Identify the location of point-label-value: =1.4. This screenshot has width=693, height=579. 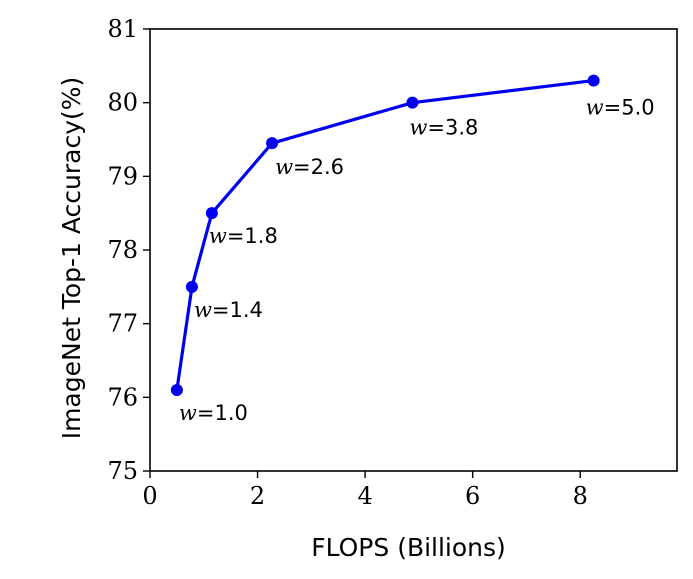
(237, 310).